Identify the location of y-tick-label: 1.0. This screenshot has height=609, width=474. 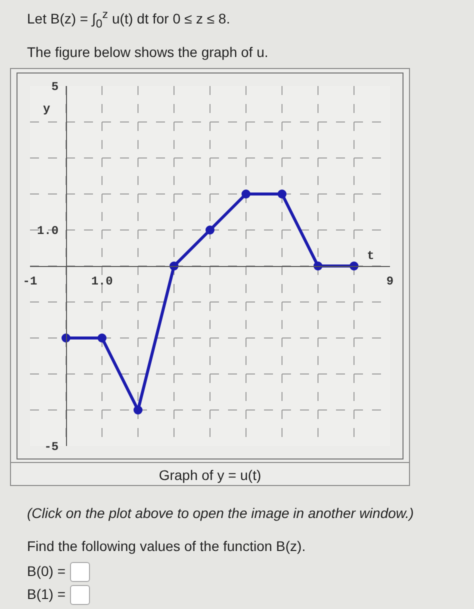
(47, 231).